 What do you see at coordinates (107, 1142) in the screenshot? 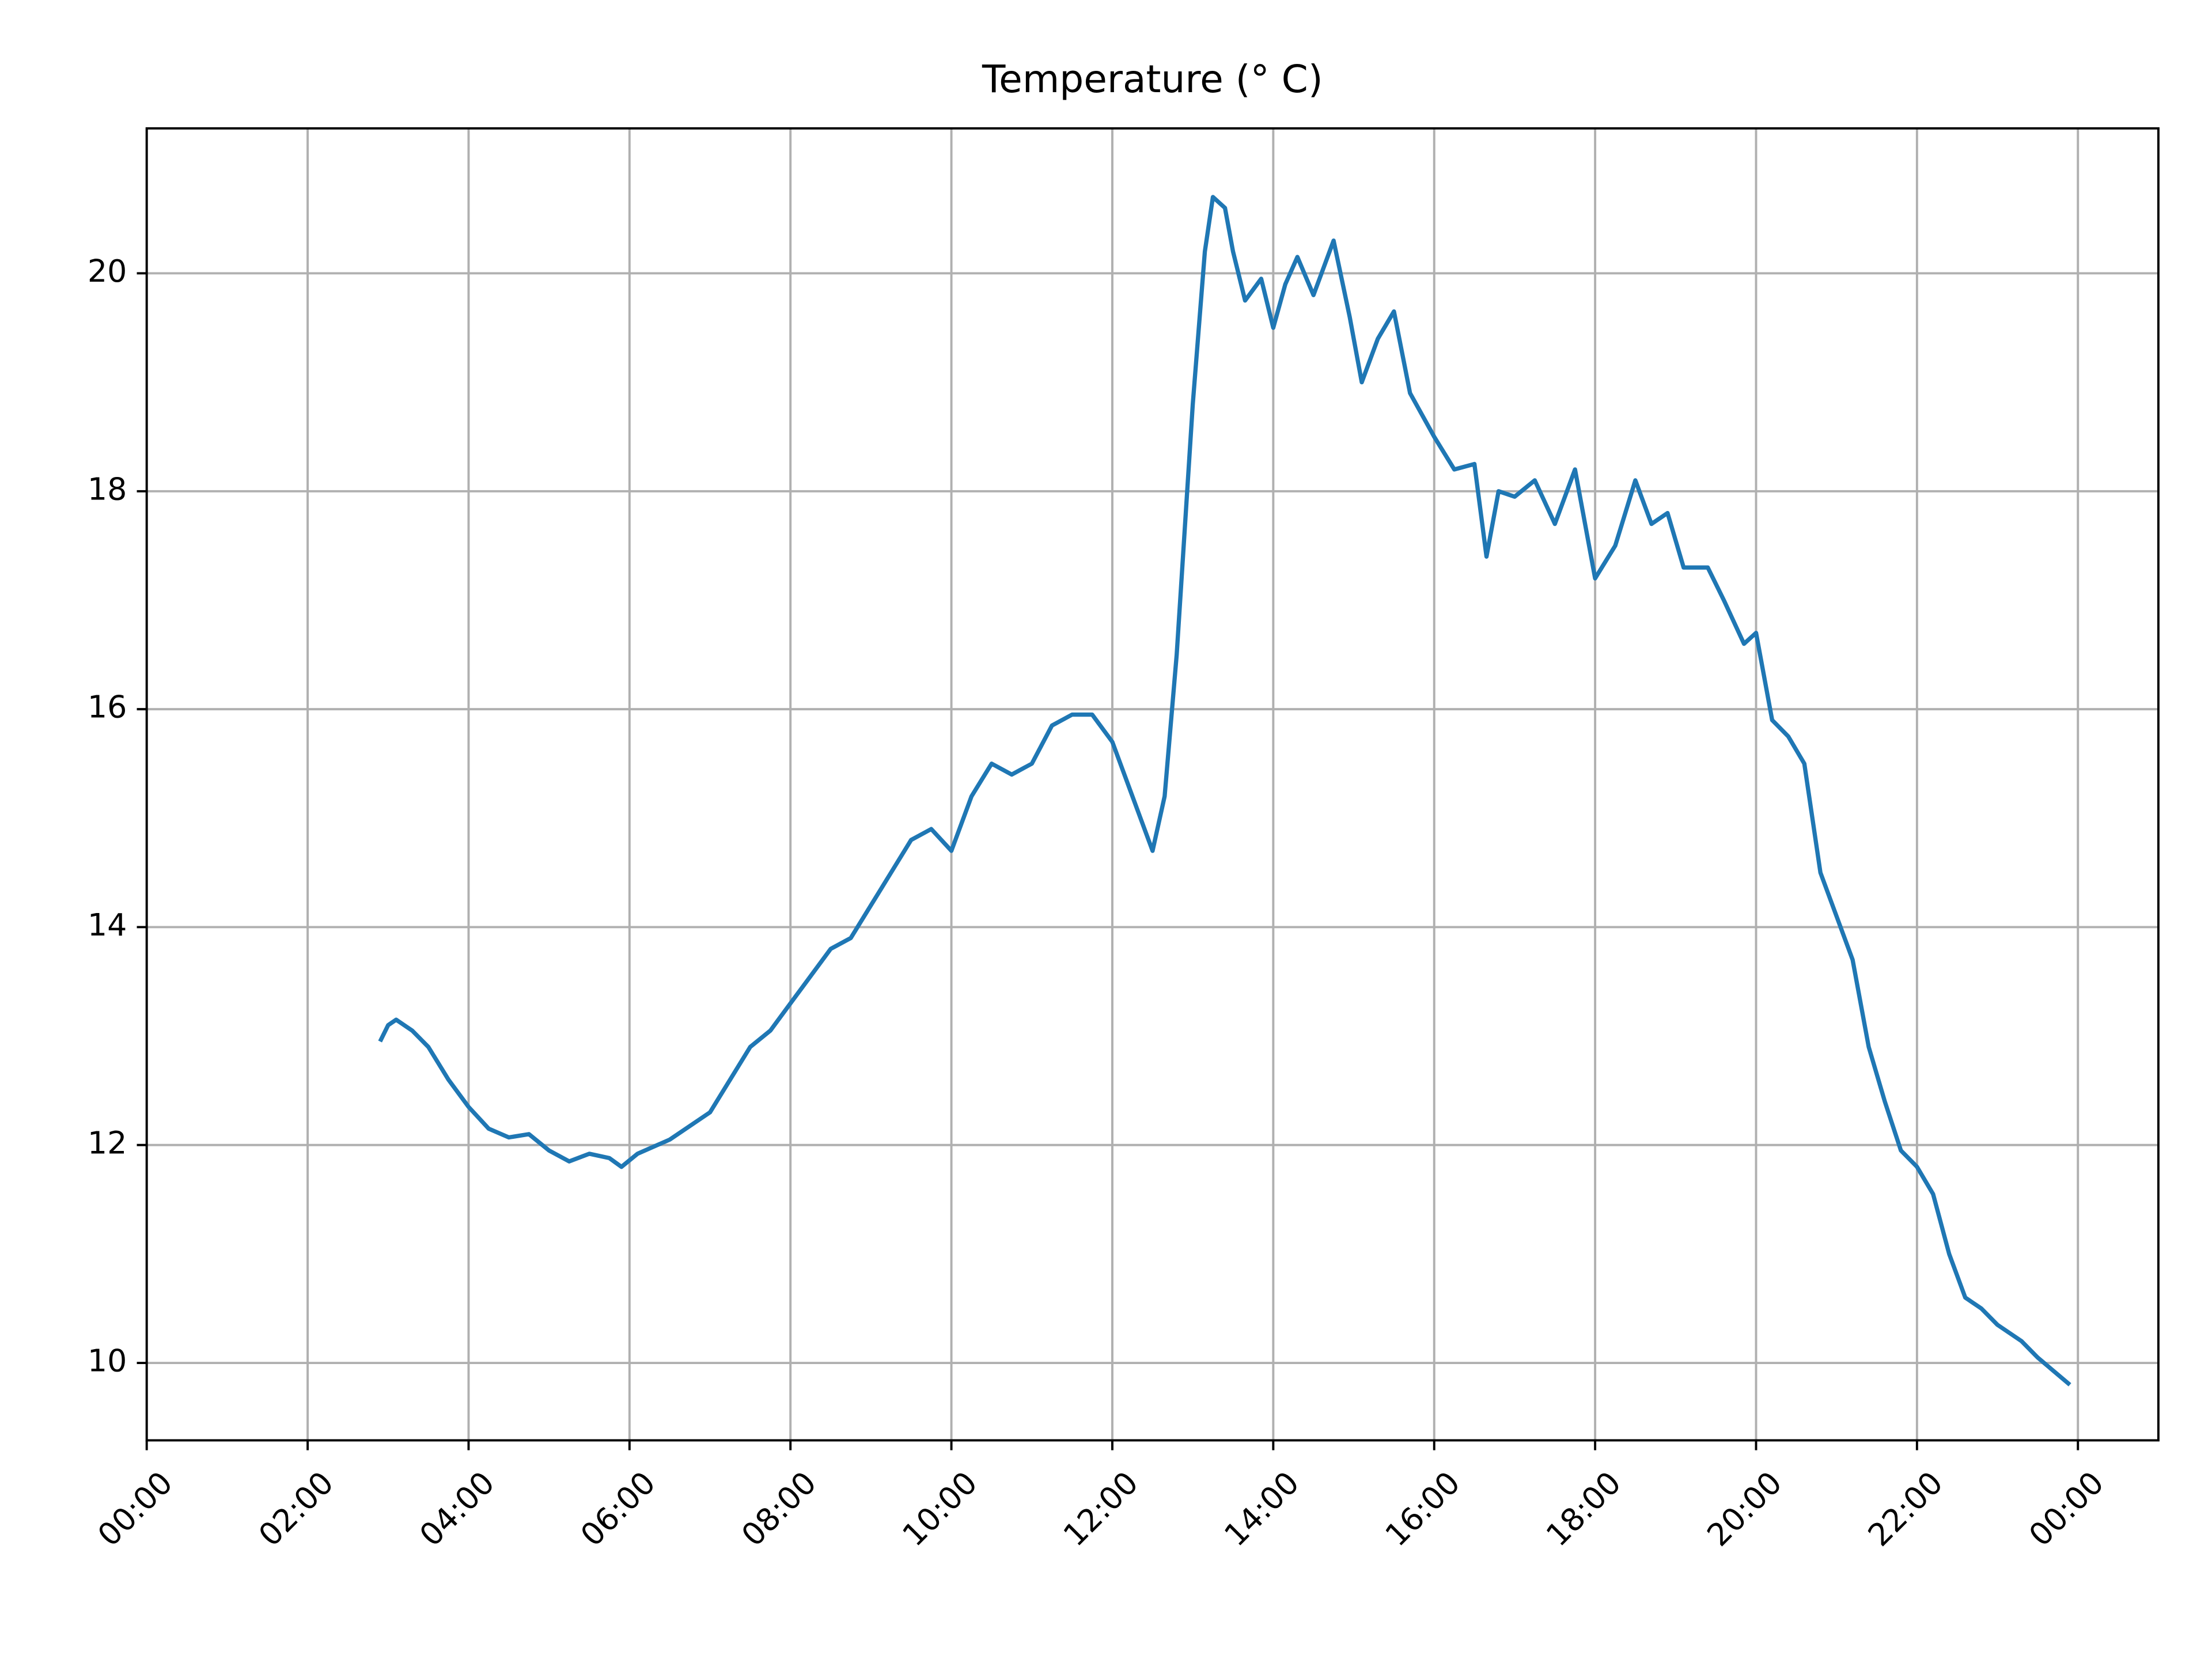
I see `y-tick-label: 12` at bounding box center [107, 1142].